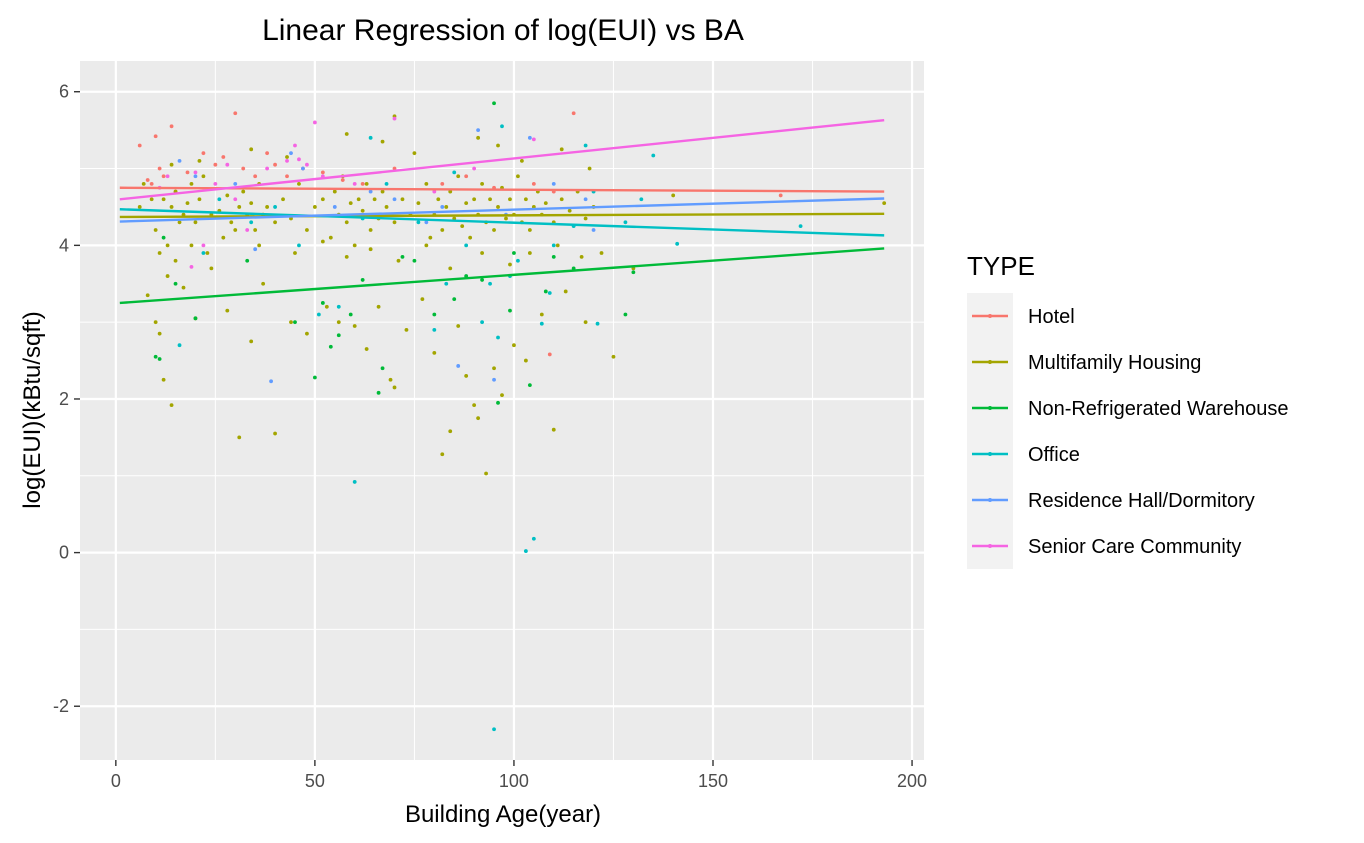 The image size is (1364, 843). What do you see at coordinates (502, 211) in the screenshot?
I see `regression-lines` at bounding box center [502, 211].